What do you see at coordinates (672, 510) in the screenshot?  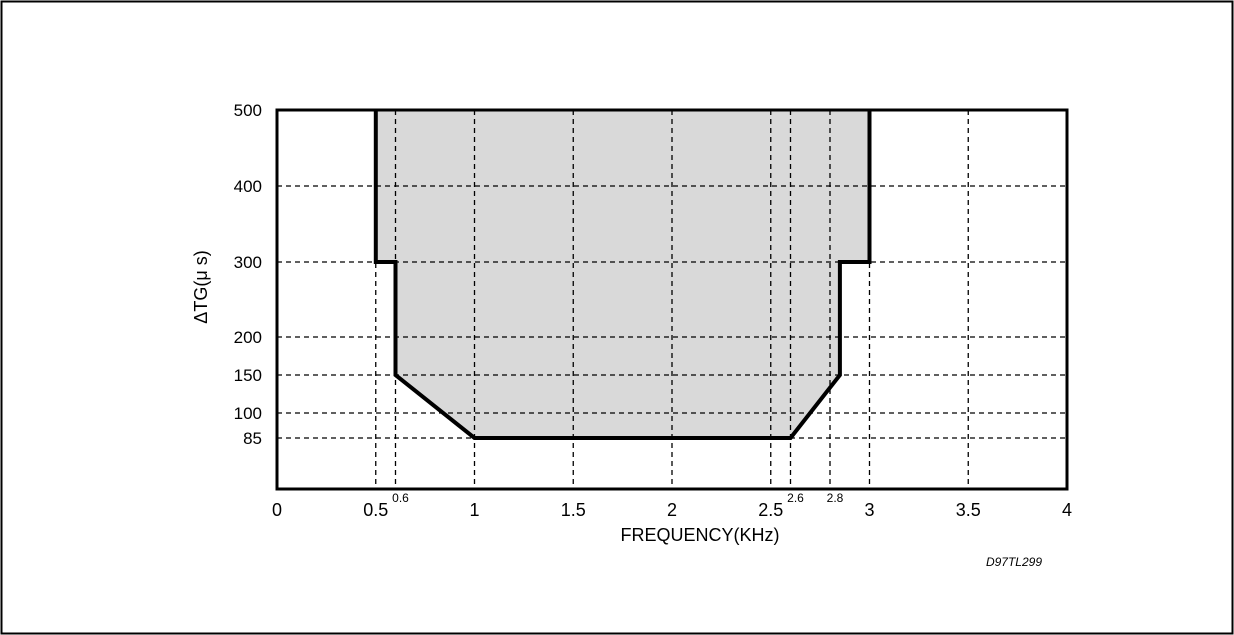 I see `x-tick-label: 2` at bounding box center [672, 510].